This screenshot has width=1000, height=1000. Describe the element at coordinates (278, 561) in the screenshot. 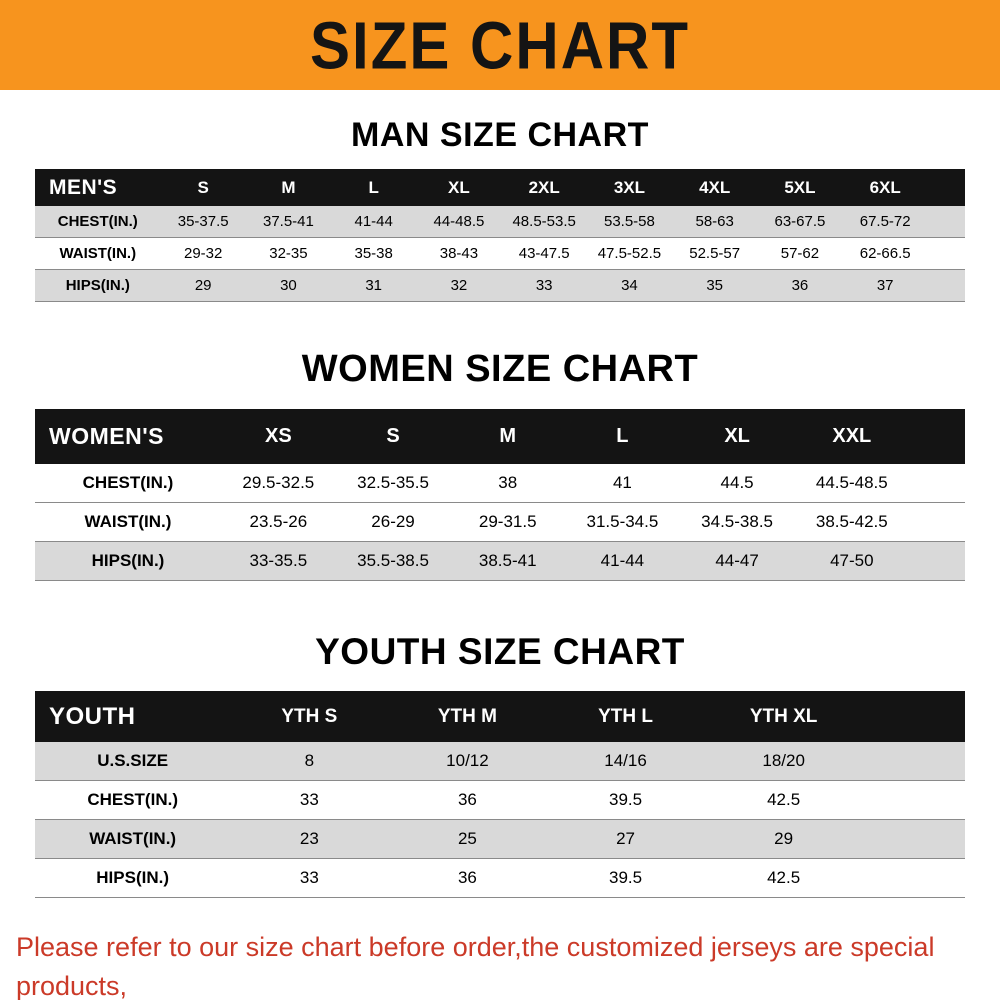

I see `value-cell: 33-35.5` at that location.